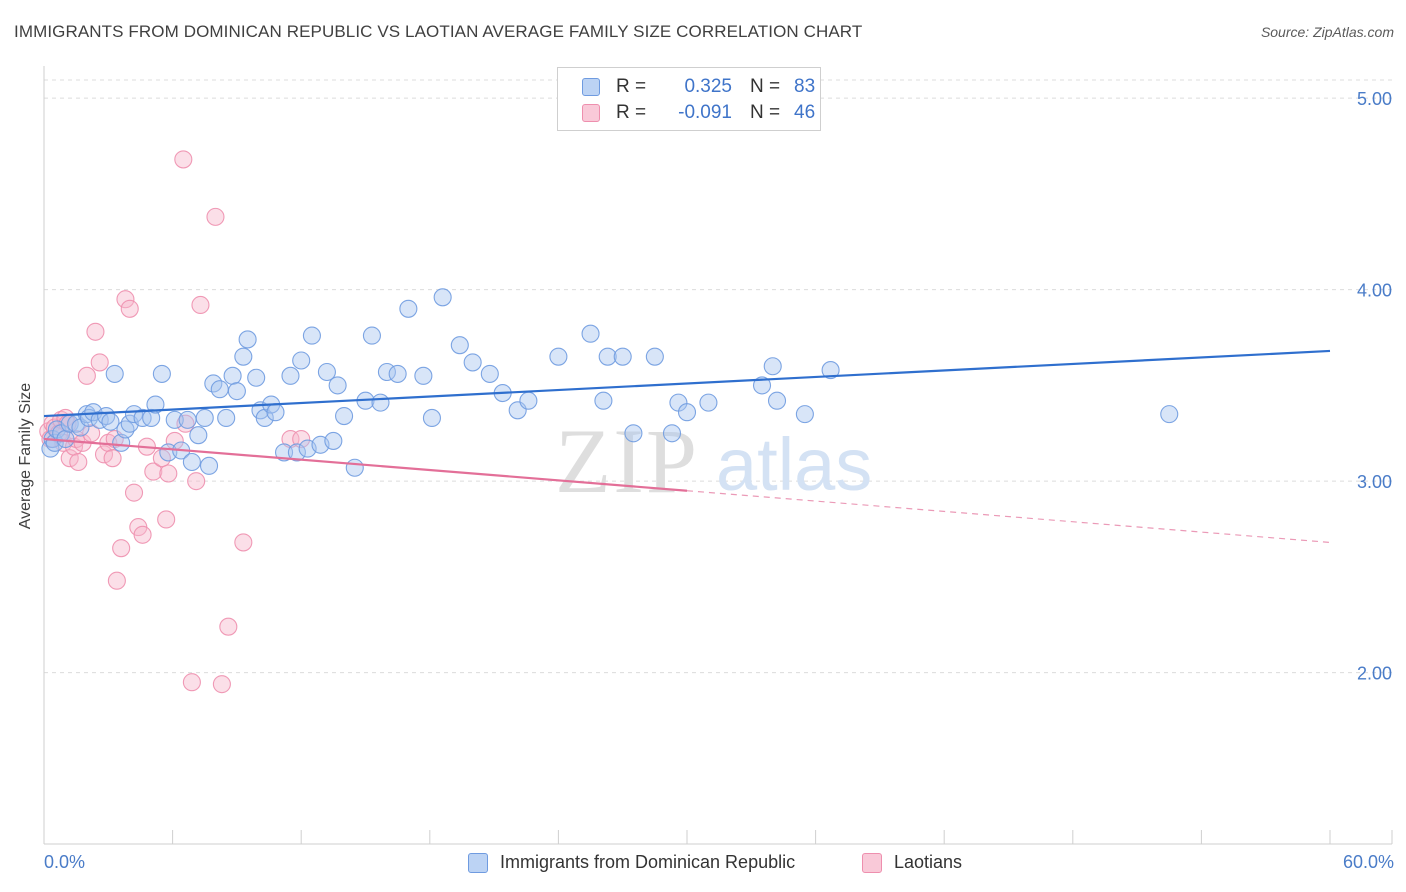 Image resolution: width=1406 pixels, height=892 pixels. I want to click on source-credit: Source: ZipAtlas.com, so click(1327, 32).